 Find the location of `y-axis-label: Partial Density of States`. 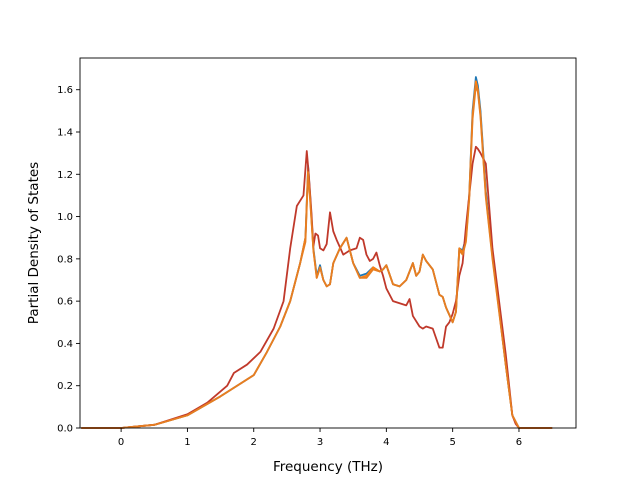

y-axis-label: Partial Density of States is located at coordinates (34, 243).